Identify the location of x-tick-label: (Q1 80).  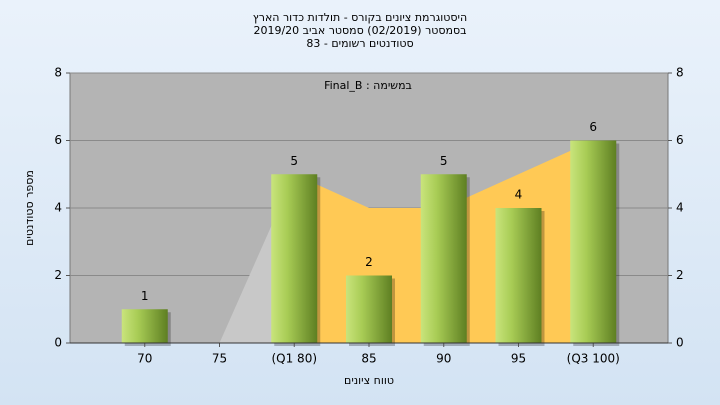
(294, 359).